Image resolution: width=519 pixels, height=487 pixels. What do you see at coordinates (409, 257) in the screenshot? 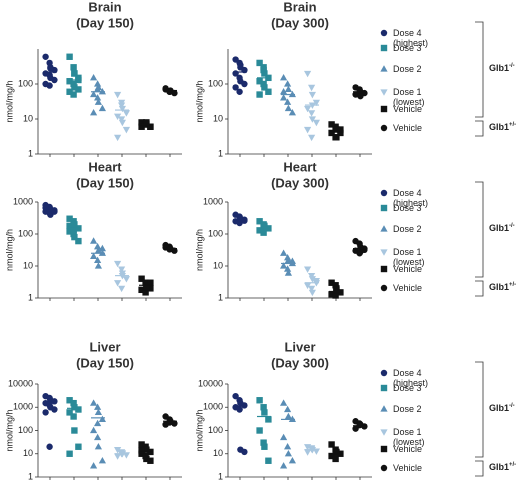
I see `legend-label: Dose 1 (lowest)` at bounding box center [409, 257].